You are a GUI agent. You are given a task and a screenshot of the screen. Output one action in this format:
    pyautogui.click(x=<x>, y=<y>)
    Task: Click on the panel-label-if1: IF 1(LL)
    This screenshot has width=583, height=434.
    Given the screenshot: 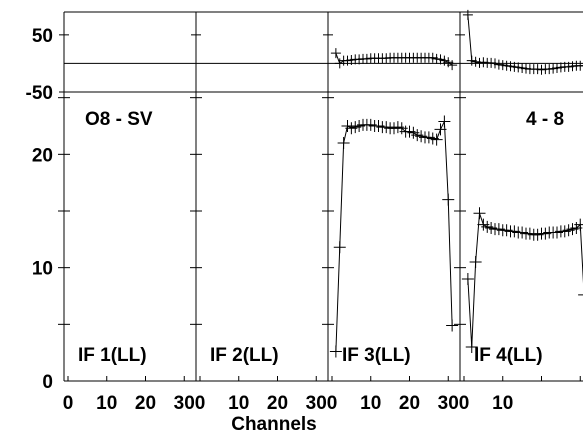 What is the action you would take?
    pyautogui.click(x=112, y=355)
    